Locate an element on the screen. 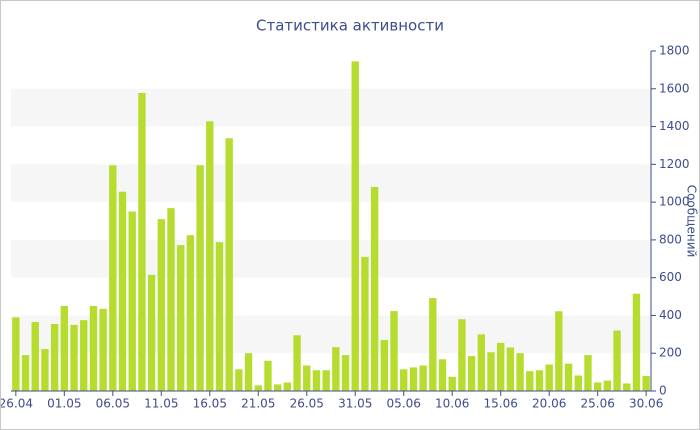 This screenshot has height=430, width=700. chart-title: Статистика активности is located at coordinates (350, 26).